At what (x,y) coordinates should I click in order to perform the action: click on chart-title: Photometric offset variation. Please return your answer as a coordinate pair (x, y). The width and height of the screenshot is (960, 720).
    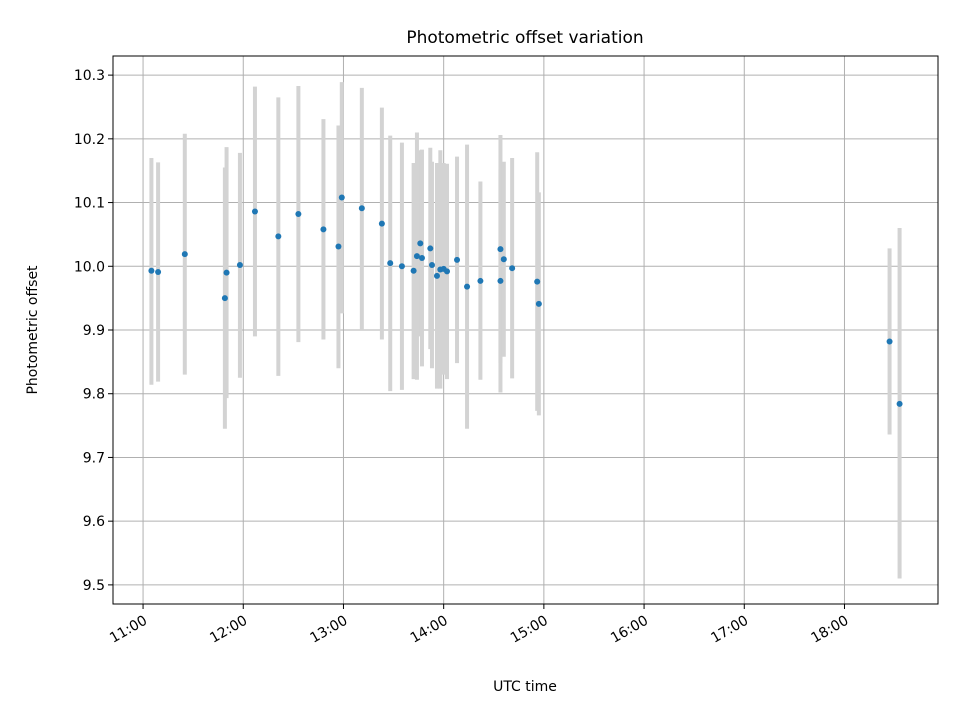
    Looking at the image, I should click on (524, 38).